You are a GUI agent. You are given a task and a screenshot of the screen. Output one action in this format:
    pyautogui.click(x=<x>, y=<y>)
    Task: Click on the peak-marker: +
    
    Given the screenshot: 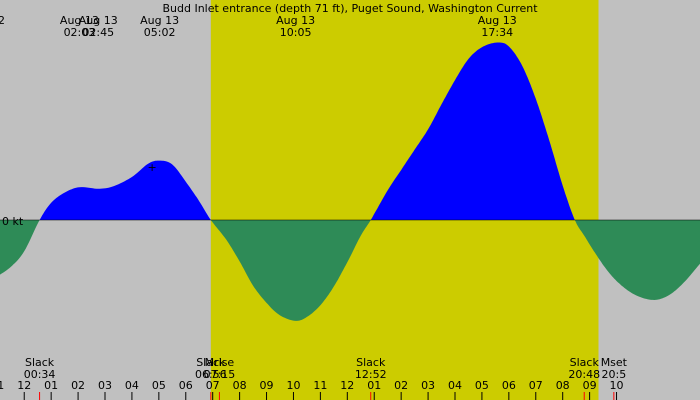 What is the action you would take?
    pyautogui.click(x=152, y=167)
    